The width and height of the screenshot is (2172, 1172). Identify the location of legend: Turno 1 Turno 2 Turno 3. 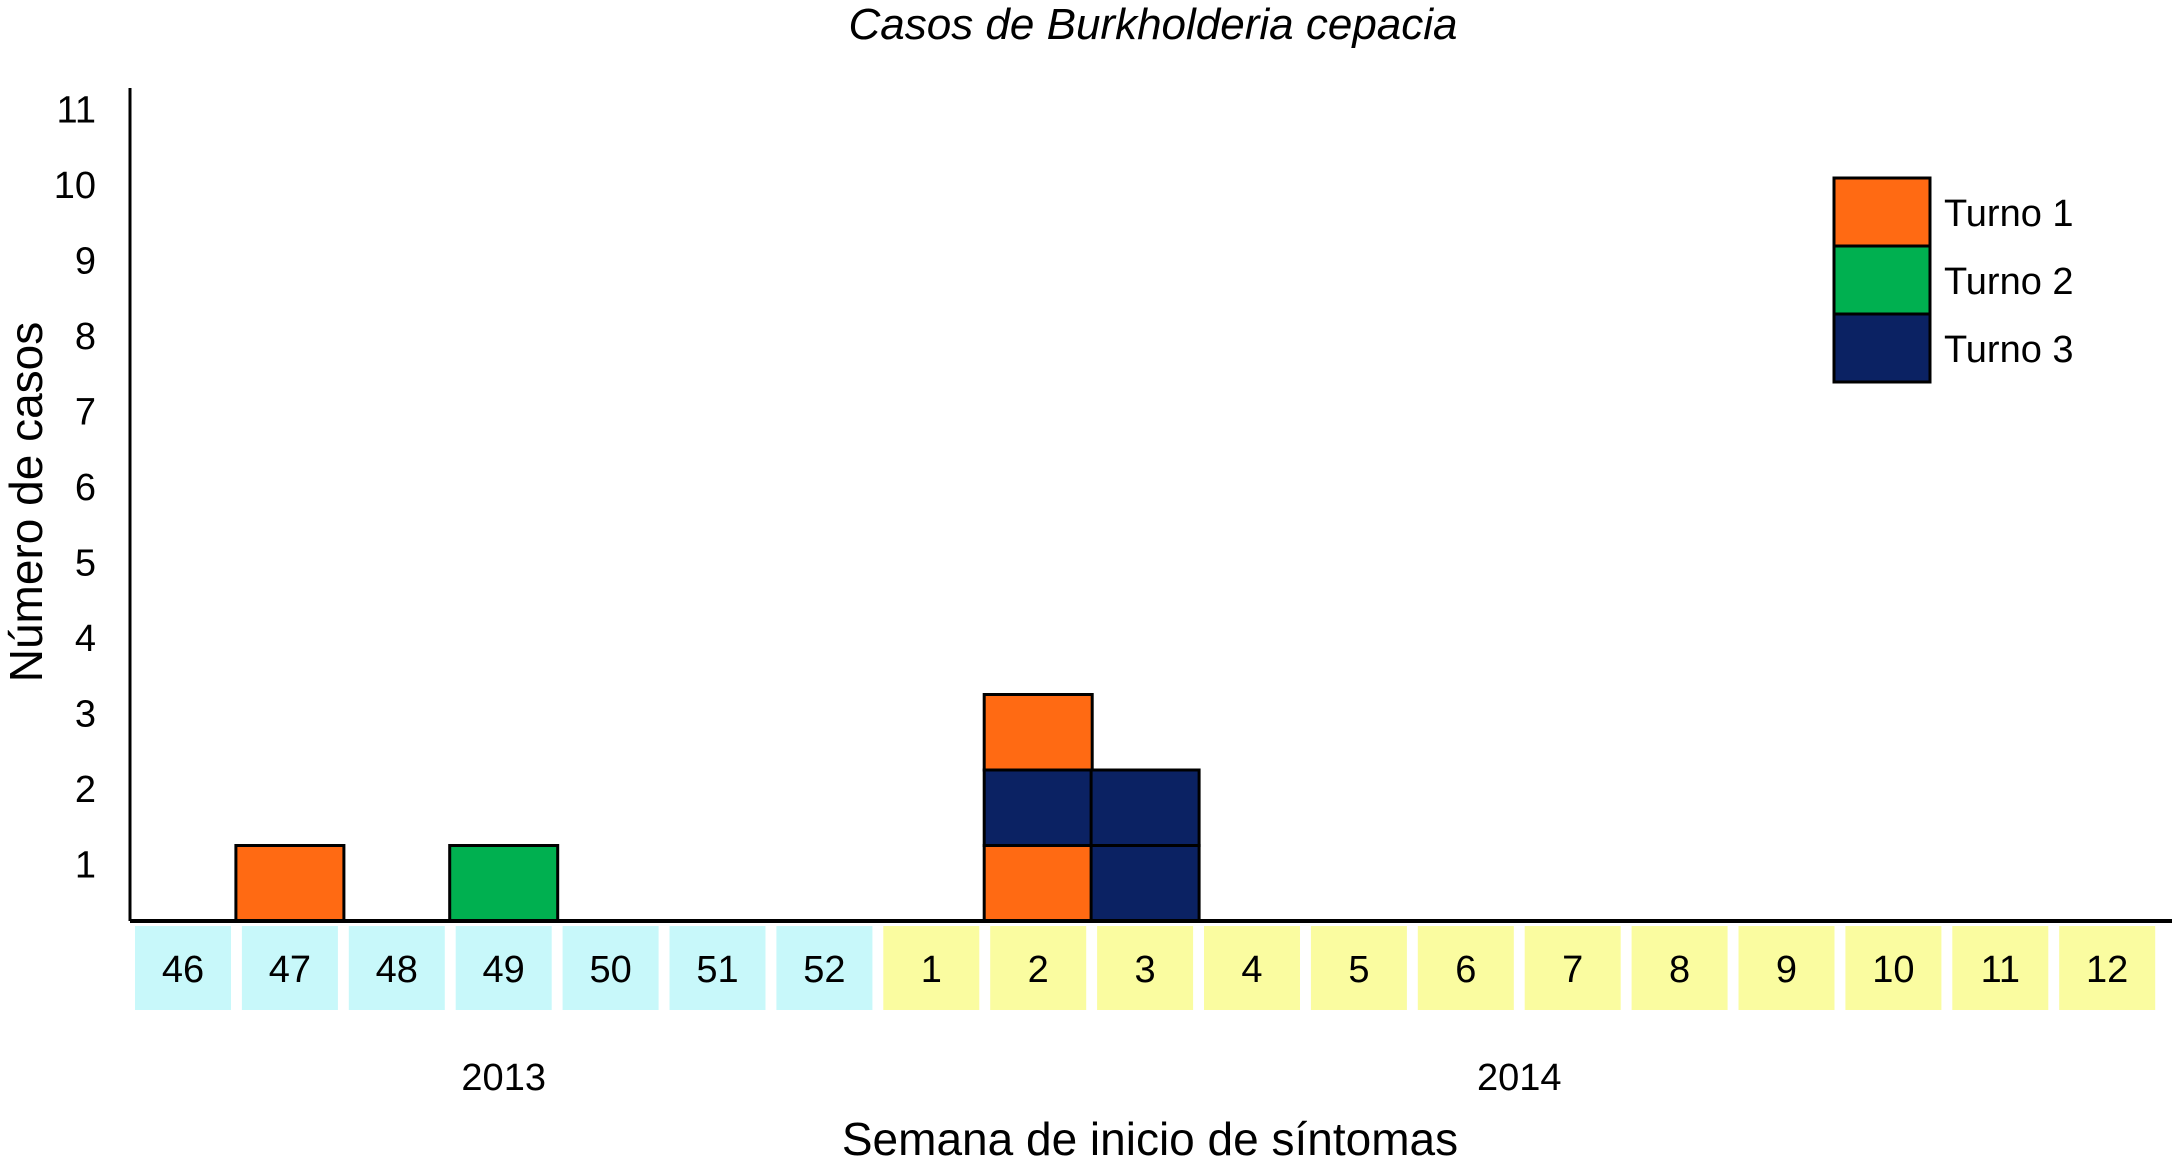
(1953, 280).